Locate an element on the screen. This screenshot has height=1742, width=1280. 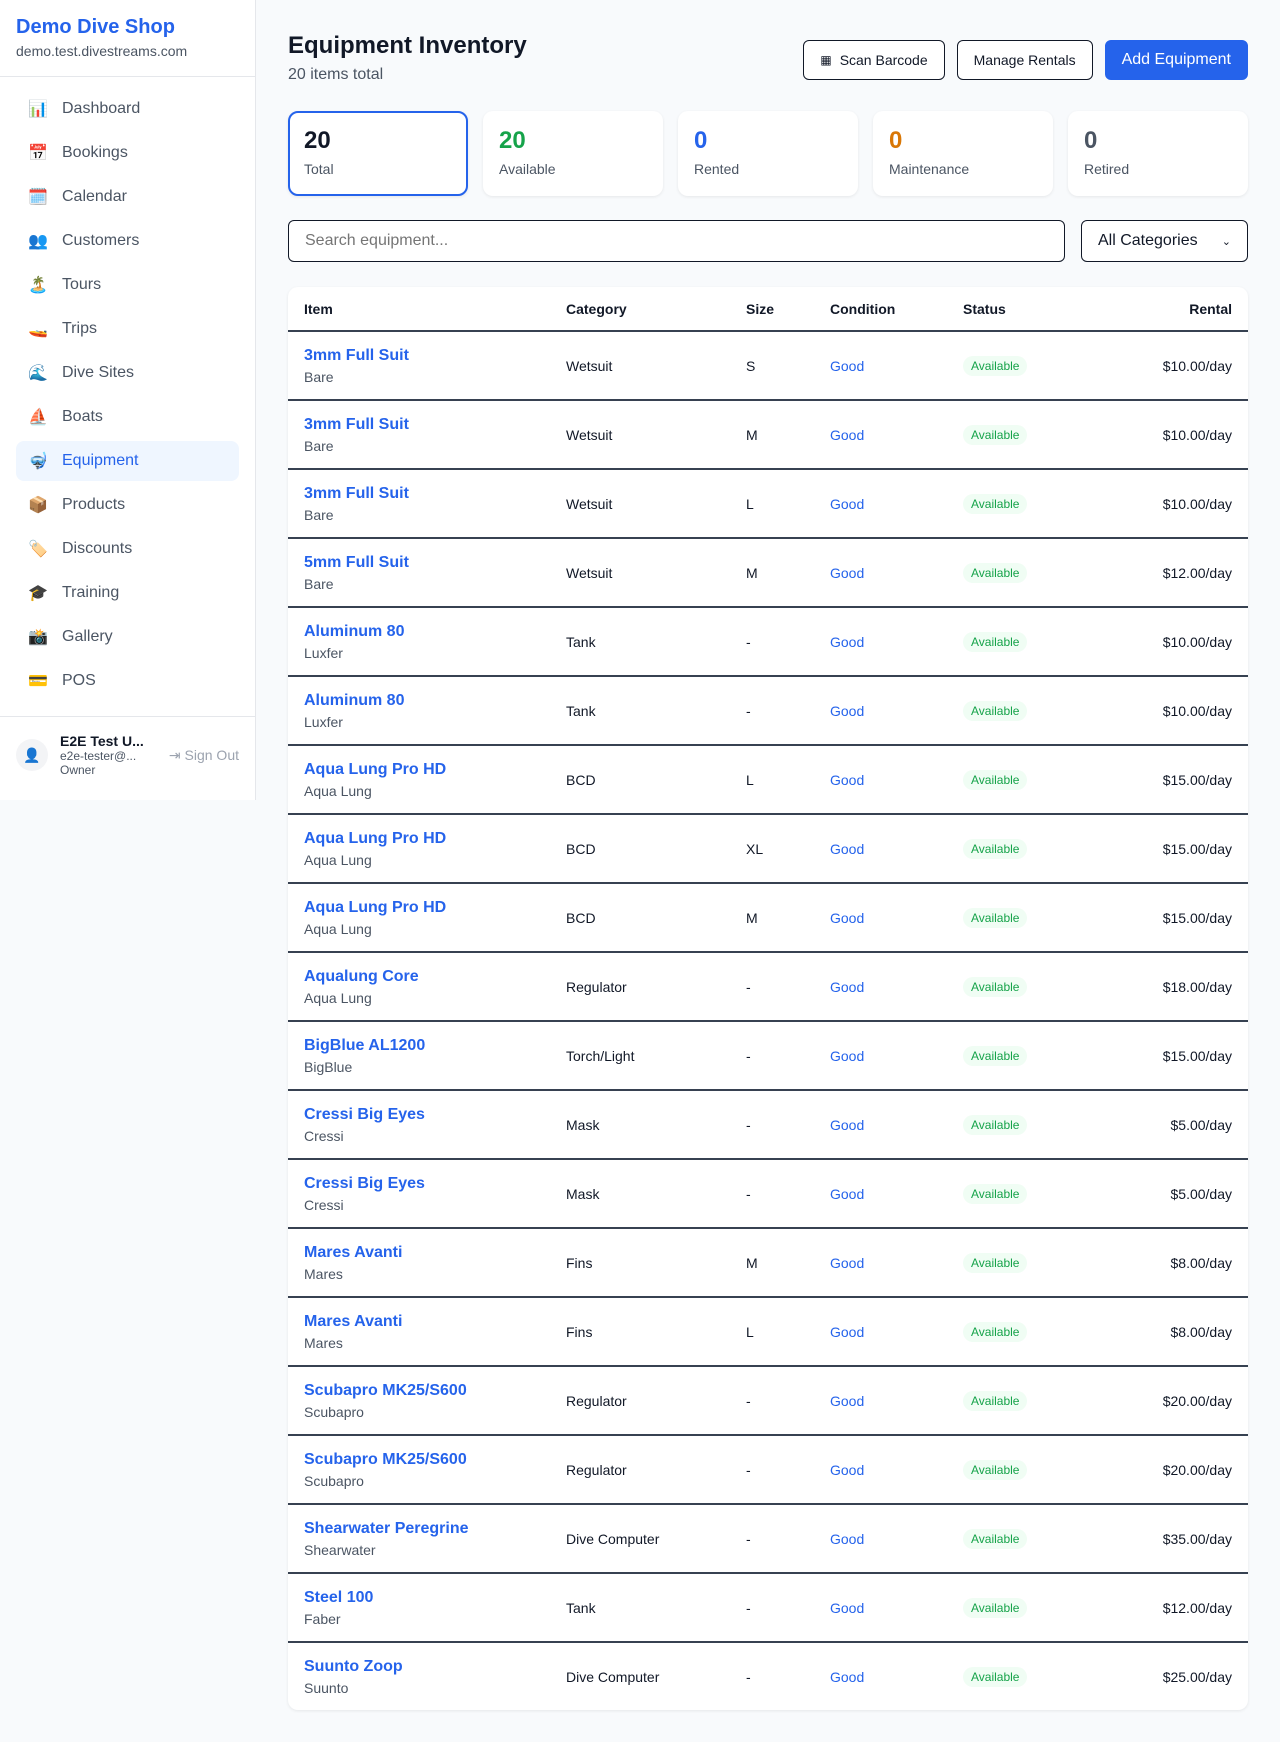
item-category: Fins is located at coordinates (579, 1262).